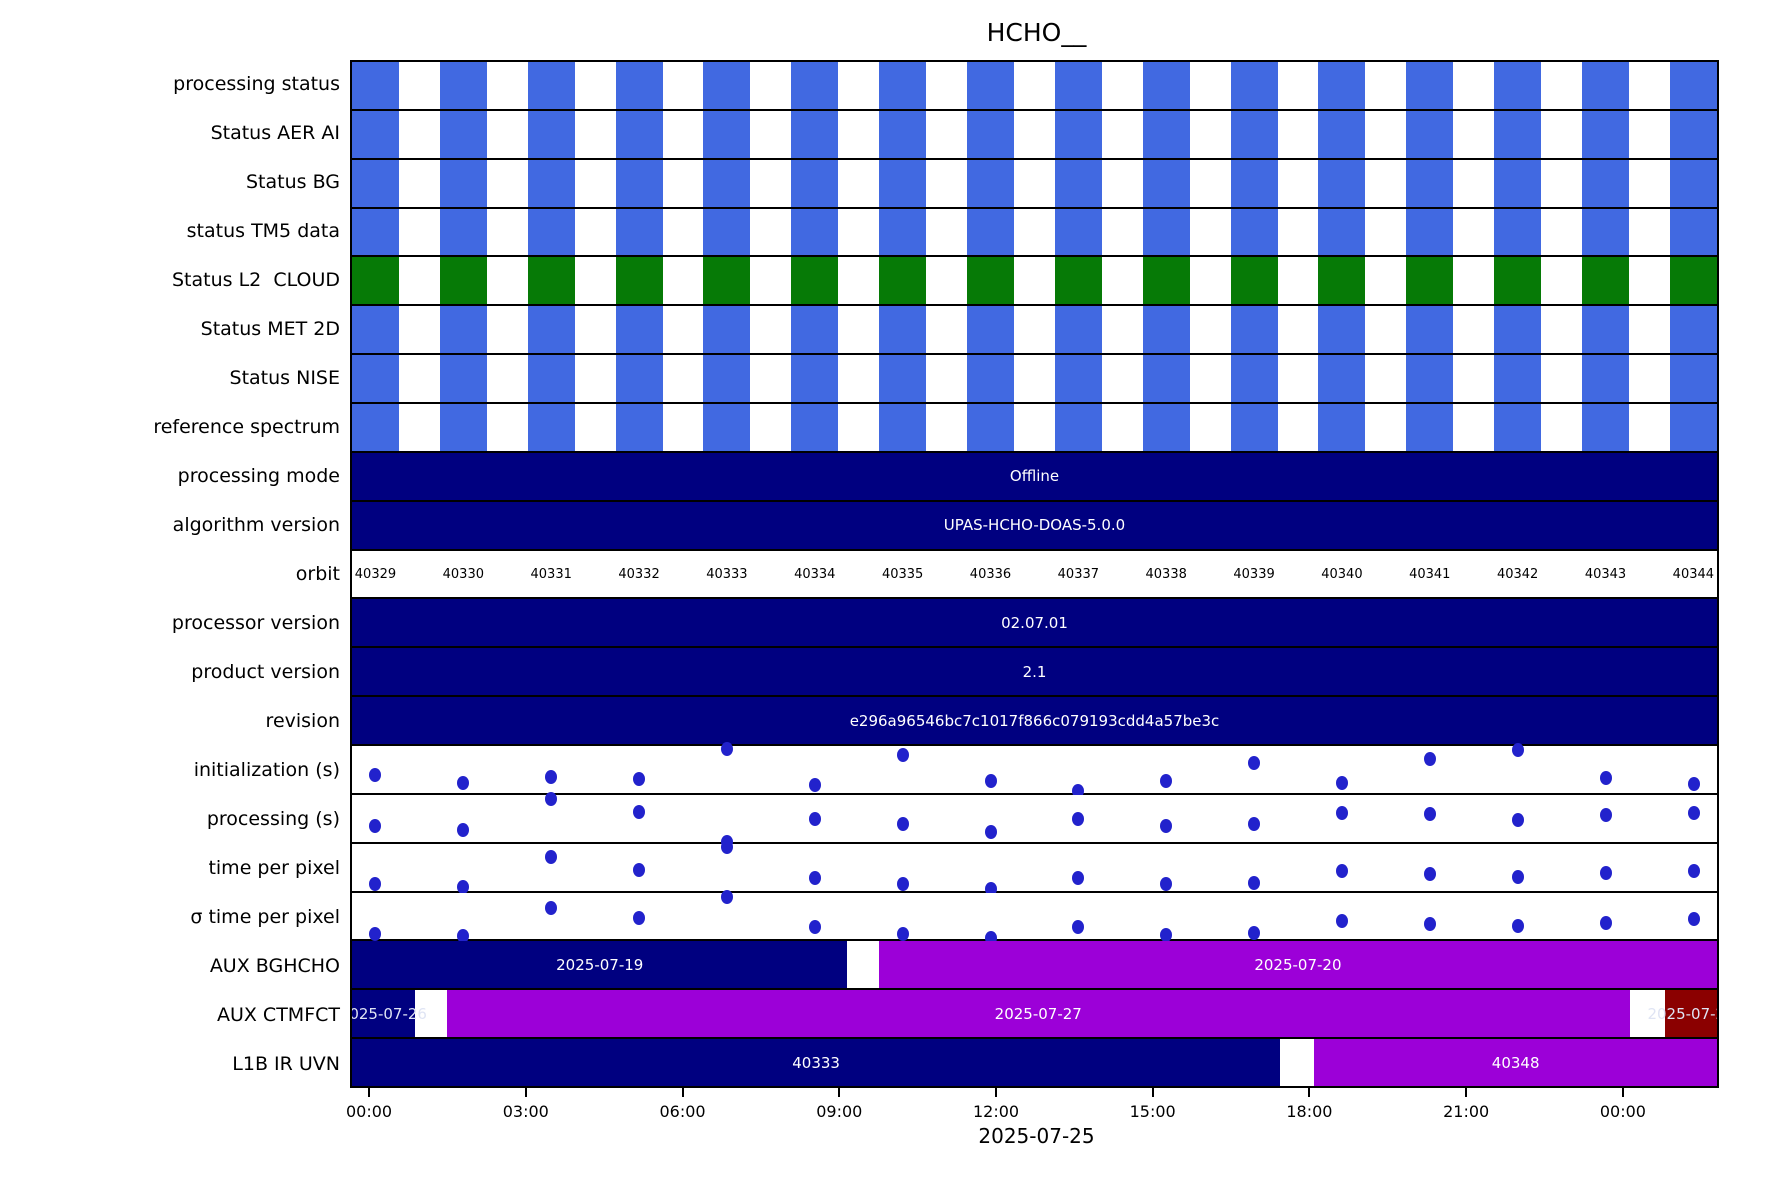 Image resolution: width=1771 pixels, height=1181 pixels. What do you see at coordinates (246, 427) in the screenshot?
I see `row-label-striped: reference spectrum` at bounding box center [246, 427].